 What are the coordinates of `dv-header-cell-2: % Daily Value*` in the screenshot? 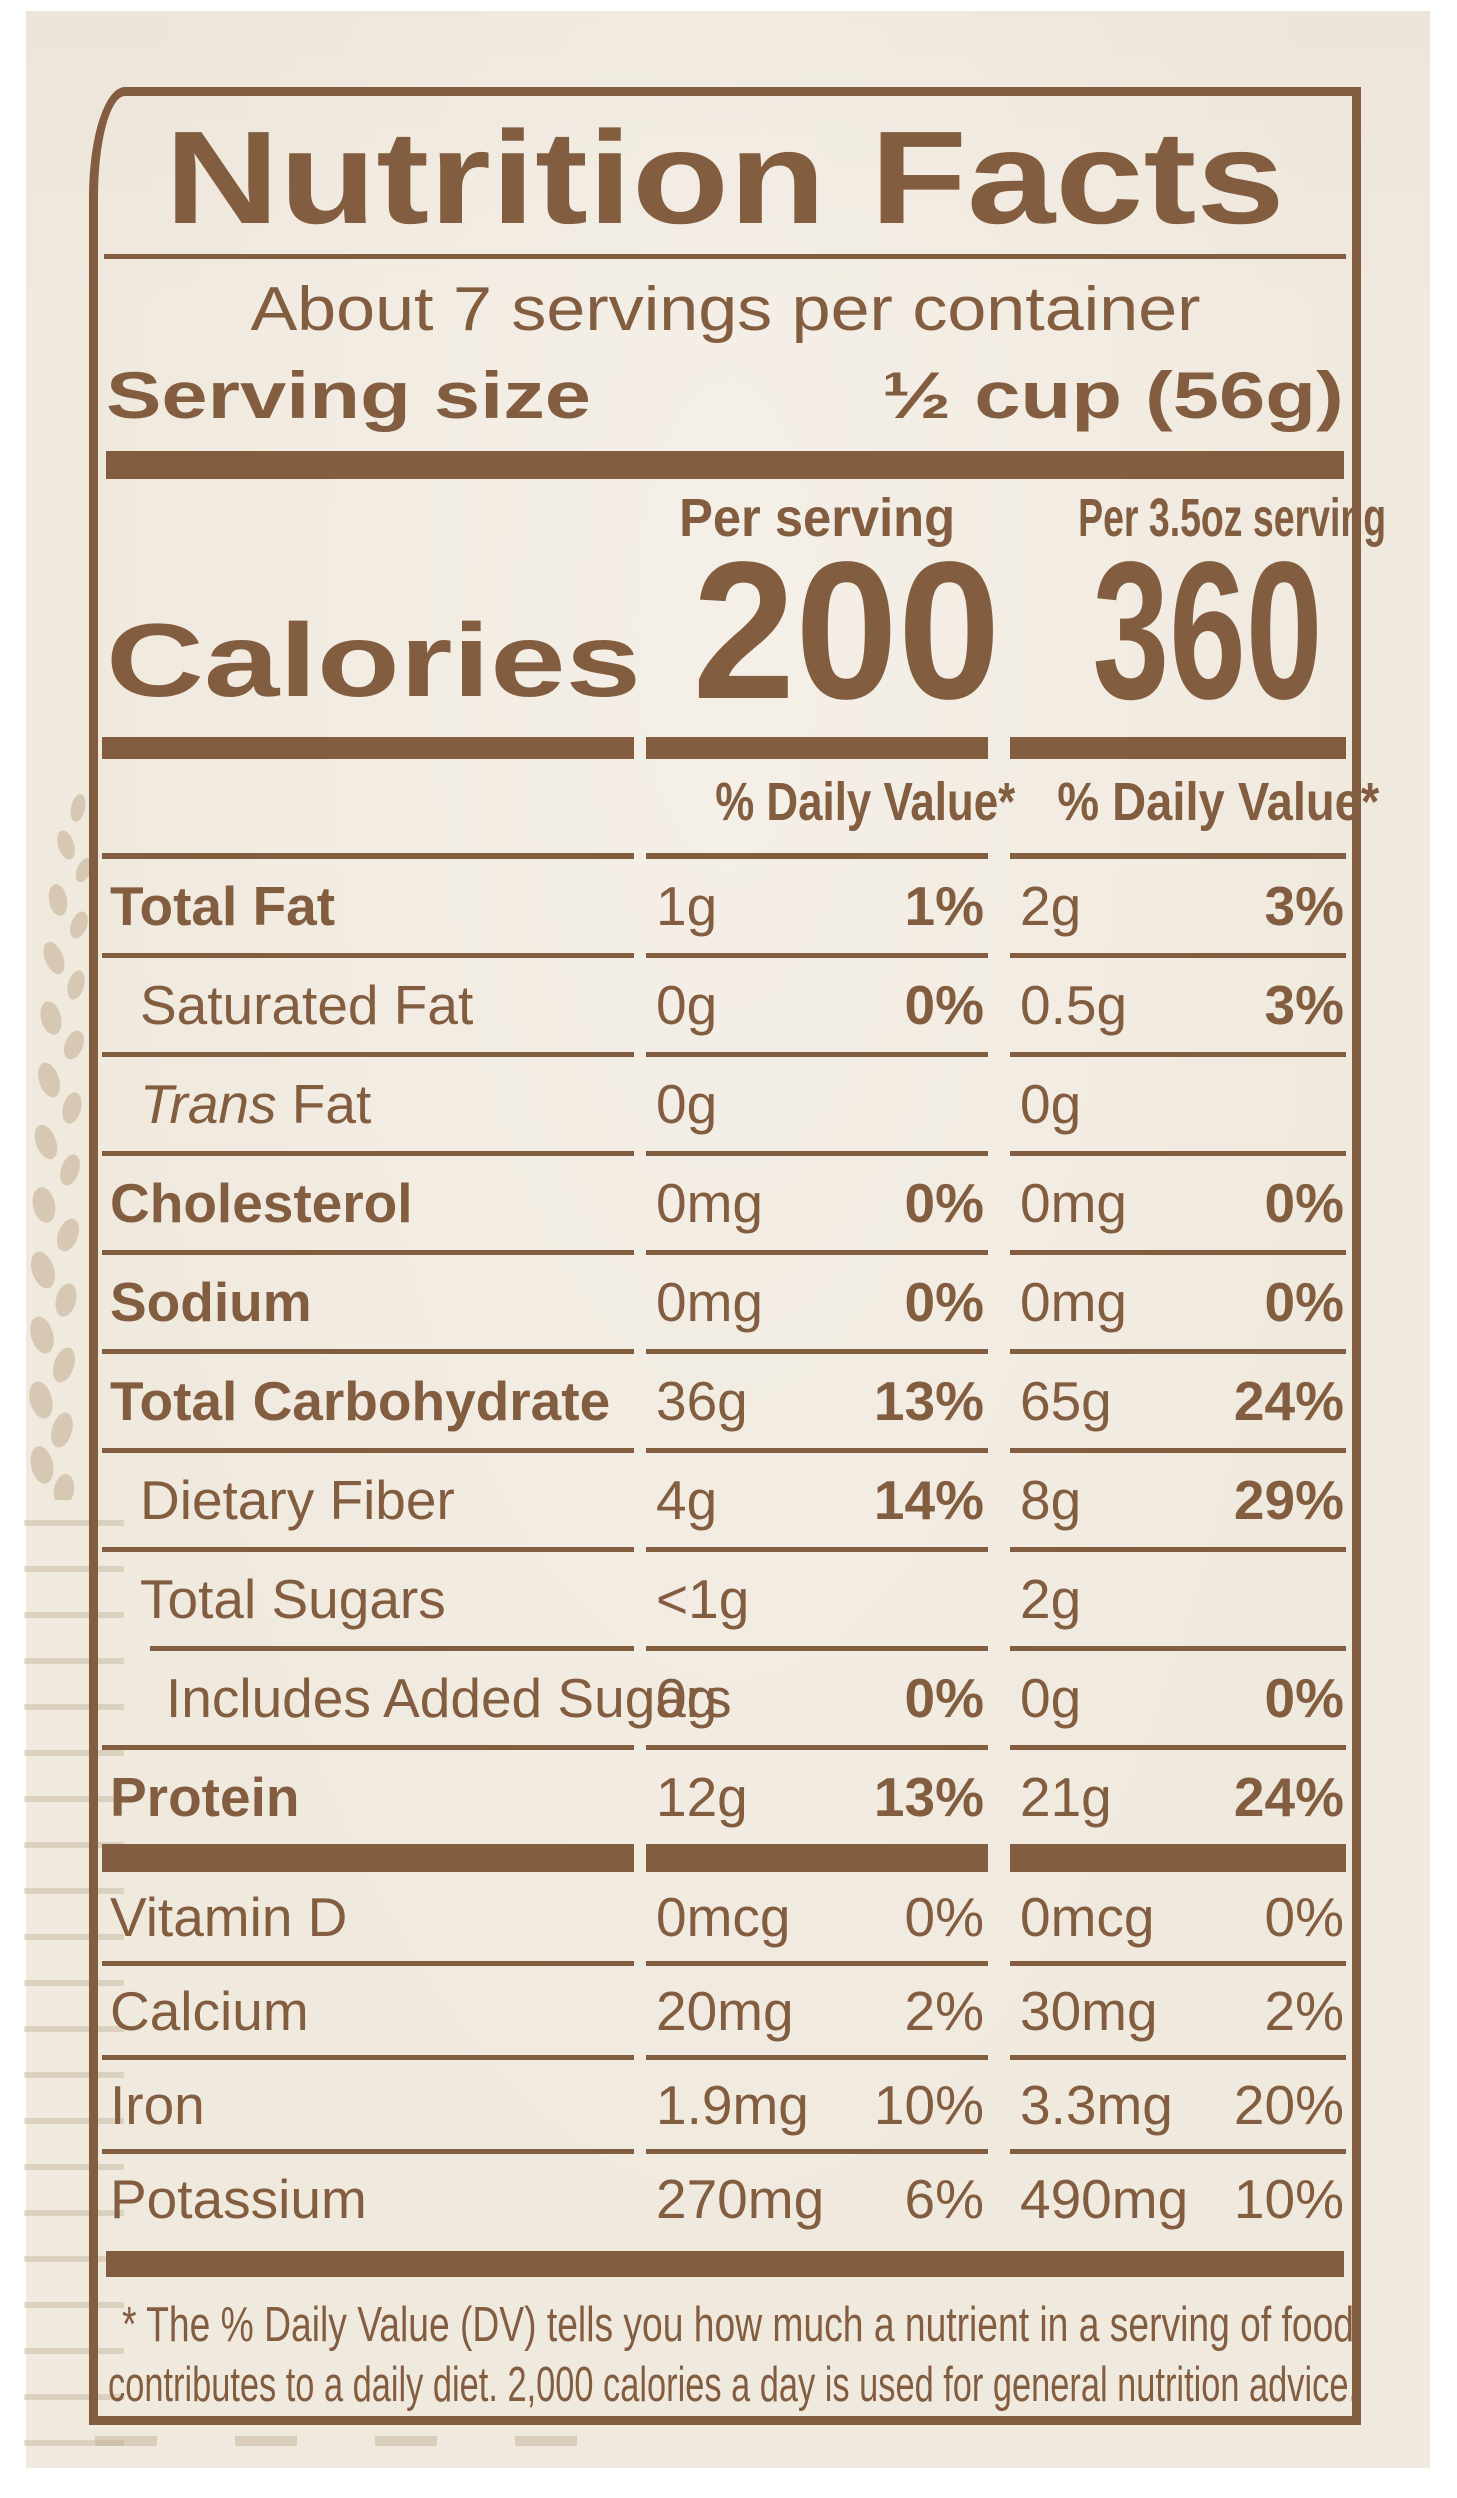 It's located at (1194, 802).